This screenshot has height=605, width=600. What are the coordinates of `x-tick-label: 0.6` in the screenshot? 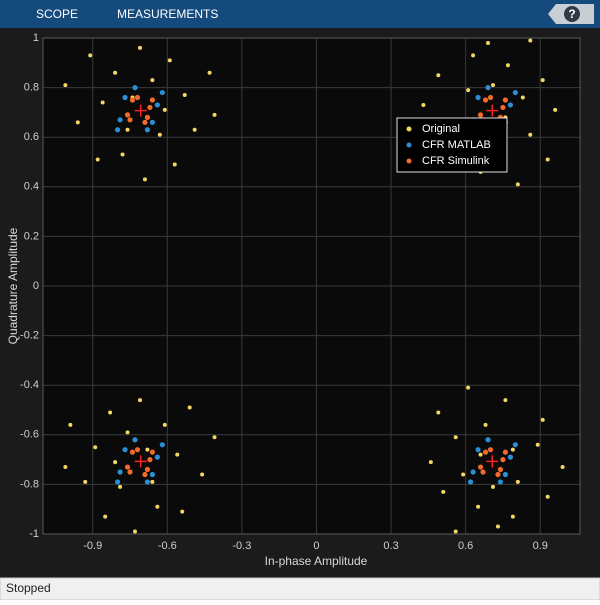 It's located at (465, 546).